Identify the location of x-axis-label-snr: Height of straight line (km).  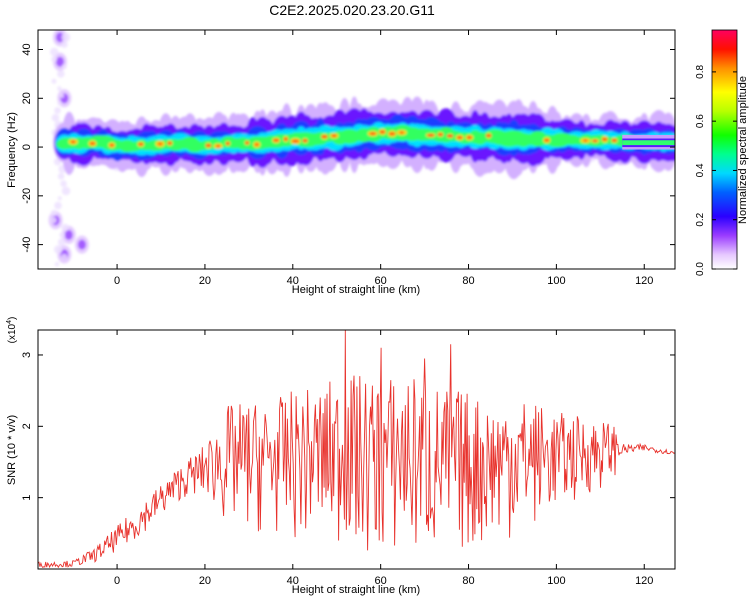
(356, 590).